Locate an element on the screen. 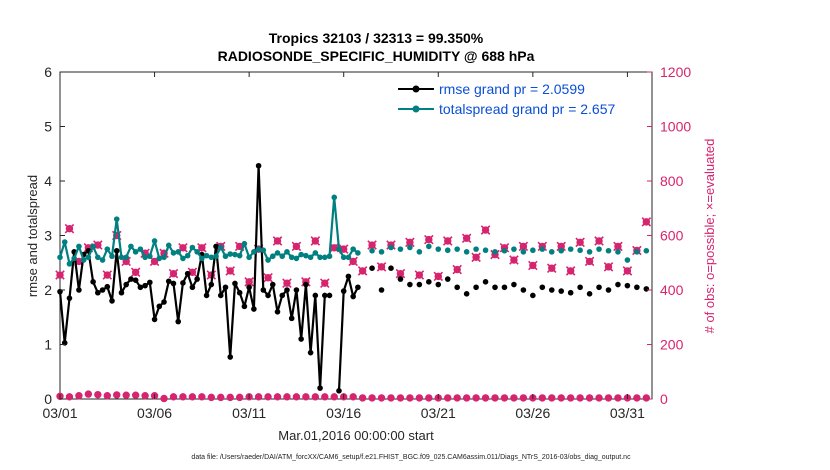  y-tick-label-right: 1200 is located at coordinates (675, 72).